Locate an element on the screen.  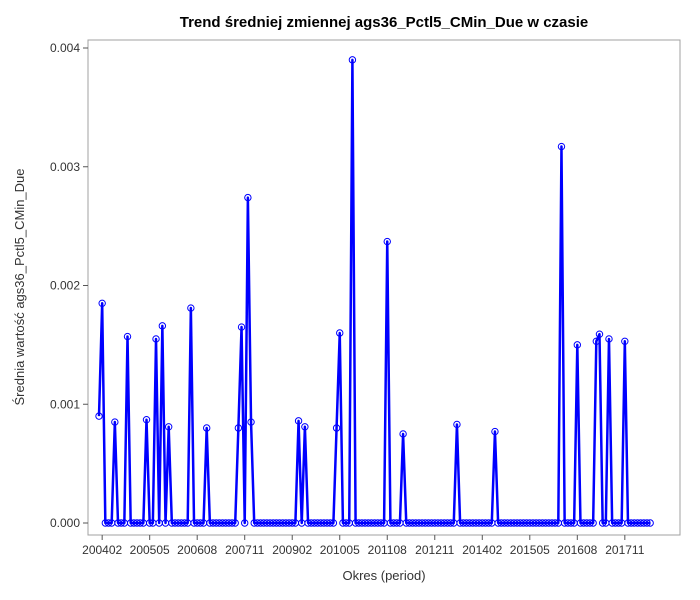
y-tick-label: 0.004 is located at coordinates (65, 48).